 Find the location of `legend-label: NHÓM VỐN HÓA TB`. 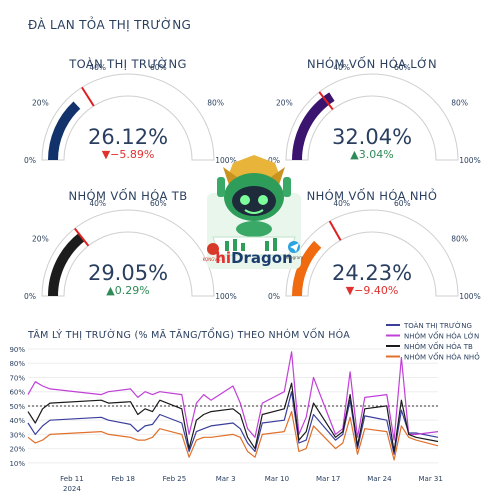

legend-label: NHÓM VỐN HÓA TB is located at coordinates (438, 346).